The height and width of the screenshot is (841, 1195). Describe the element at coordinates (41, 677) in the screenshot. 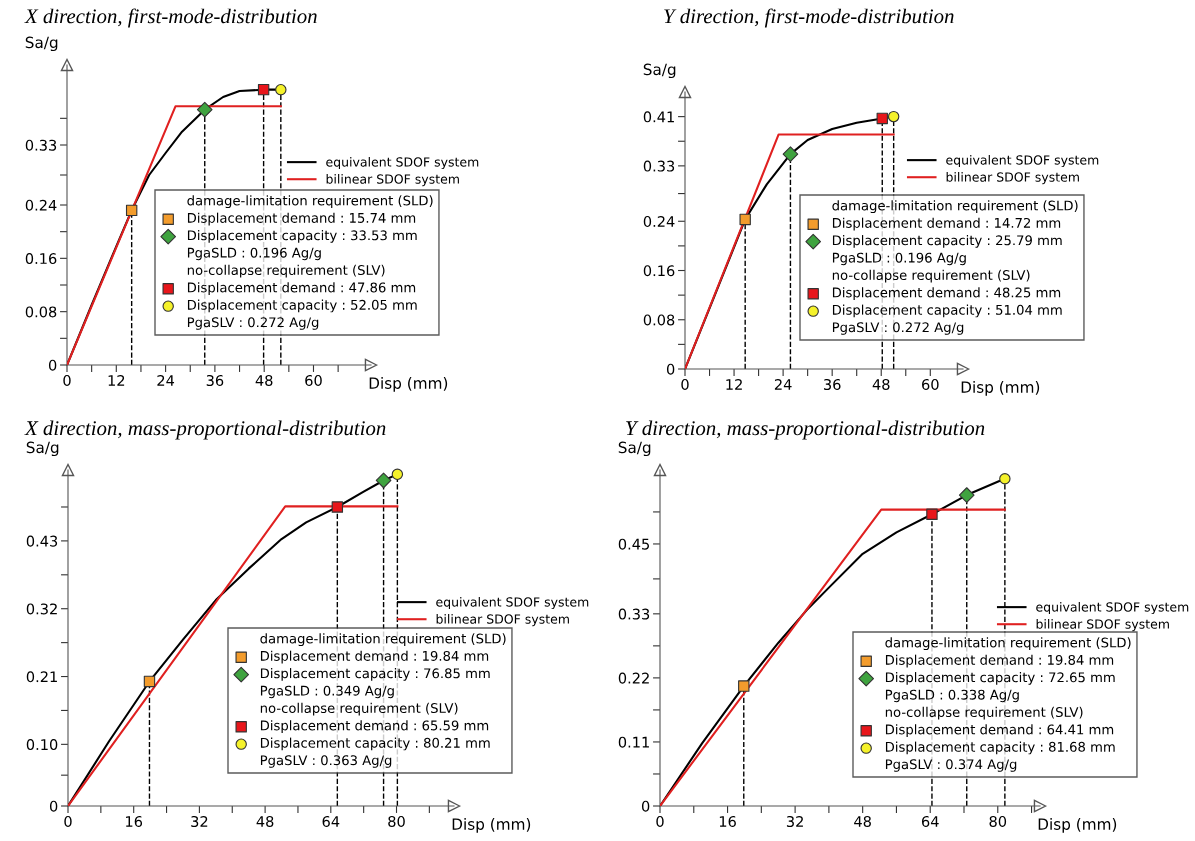

I see `y-tick-label: 0.21` at that location.